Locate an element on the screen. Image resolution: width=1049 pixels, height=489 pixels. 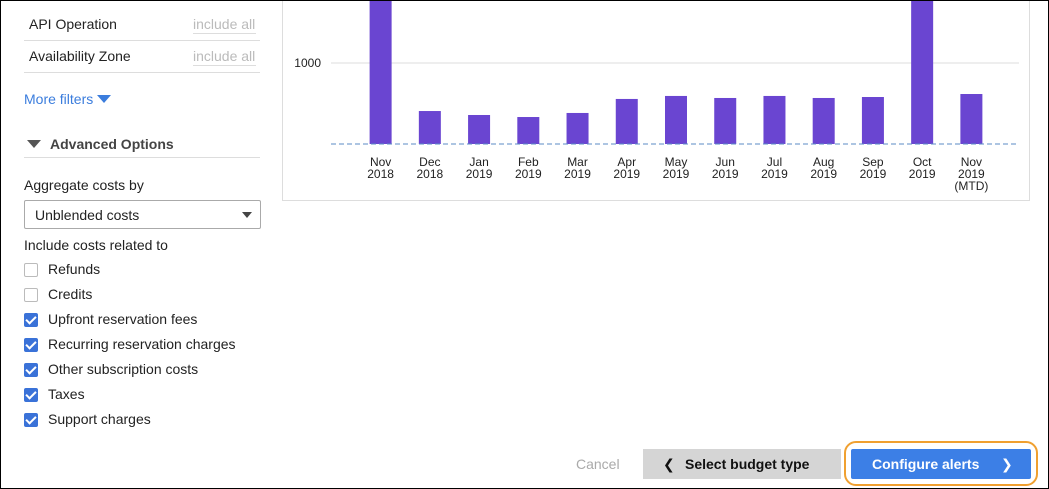
filter-row: Availability Zone include all is located at coordinates (142, 57).